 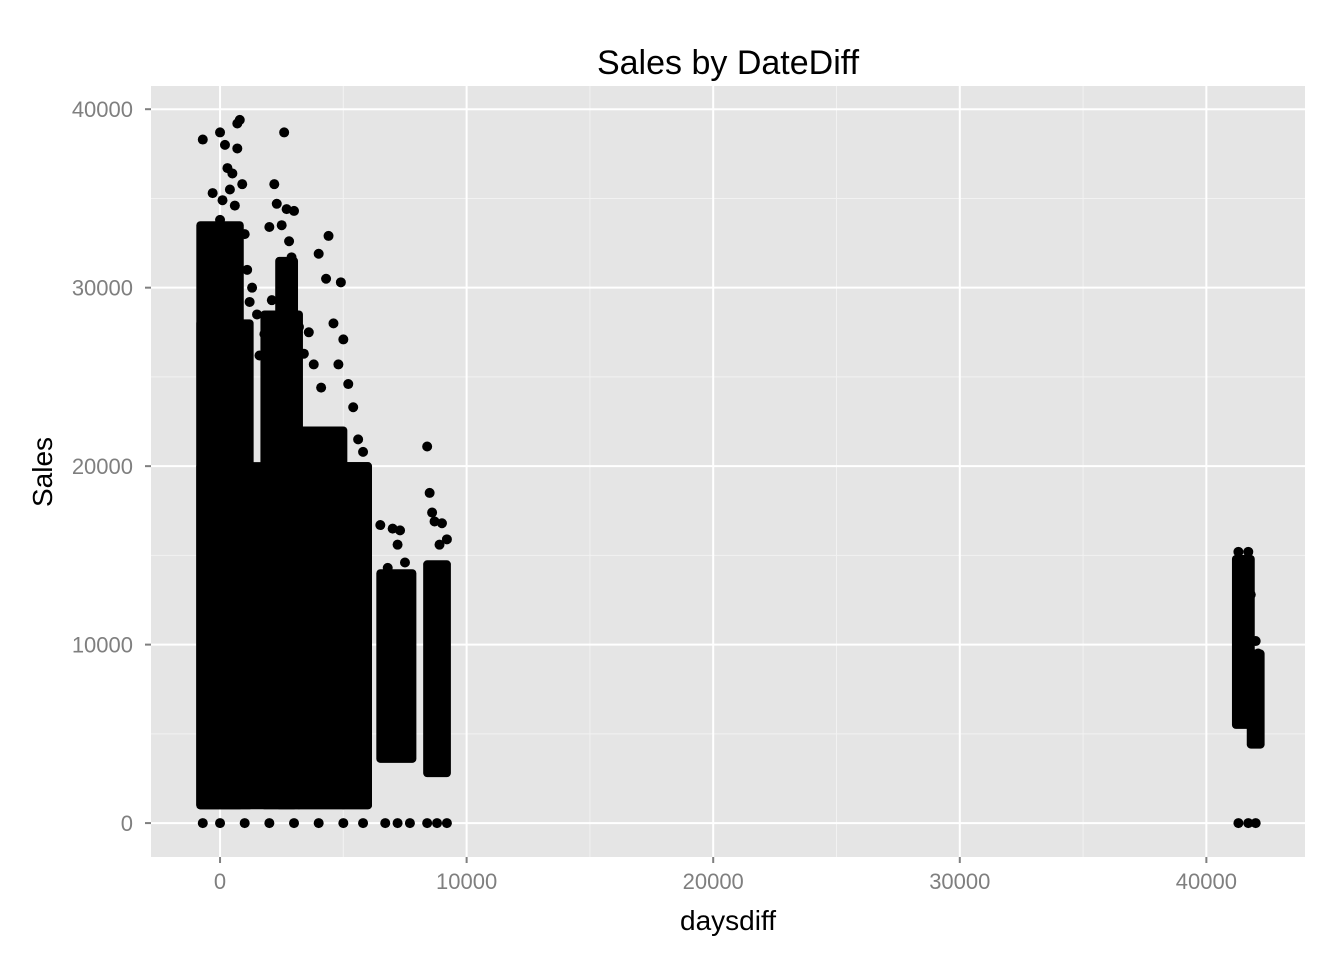 I want to click on y-tick-label: 20000, so click(x=102, y=466).